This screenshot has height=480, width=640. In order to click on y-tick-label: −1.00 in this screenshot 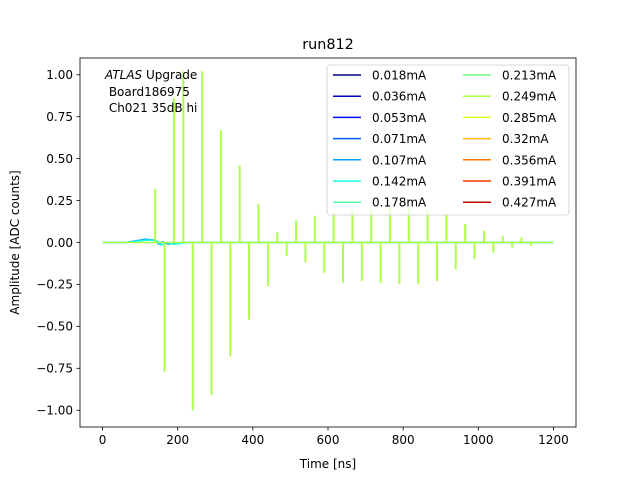, I will do `click(54, 411)`.